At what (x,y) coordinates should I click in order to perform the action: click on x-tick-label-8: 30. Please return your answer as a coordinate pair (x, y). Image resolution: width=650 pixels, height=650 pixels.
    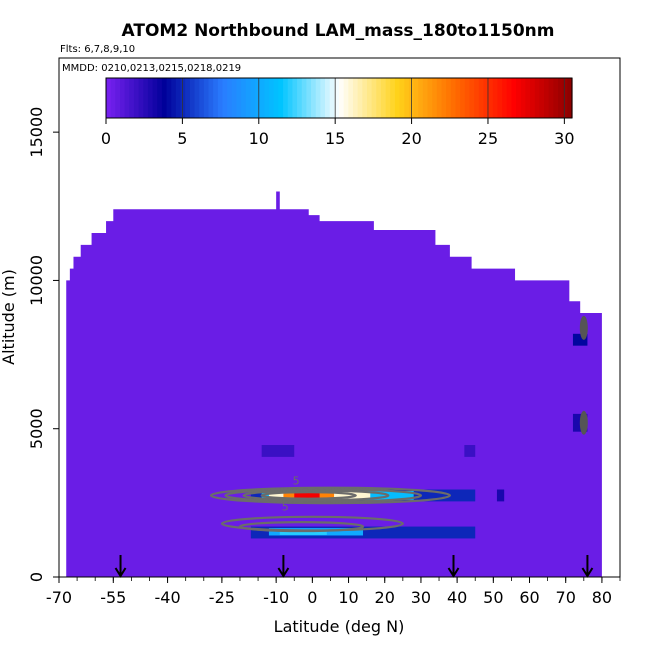
    Looking at the image, I should click on (421, 597).